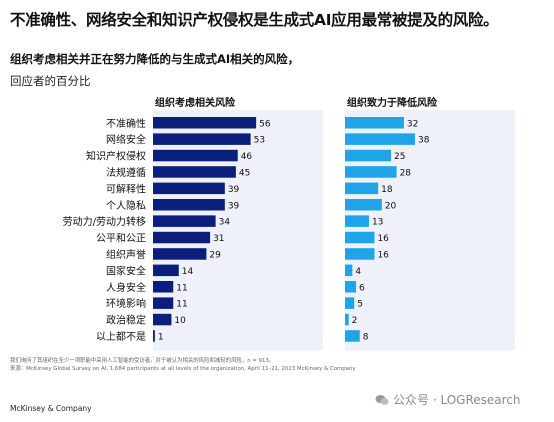  I want to click on category-label: 知识产权侵权, so click(116, 156).